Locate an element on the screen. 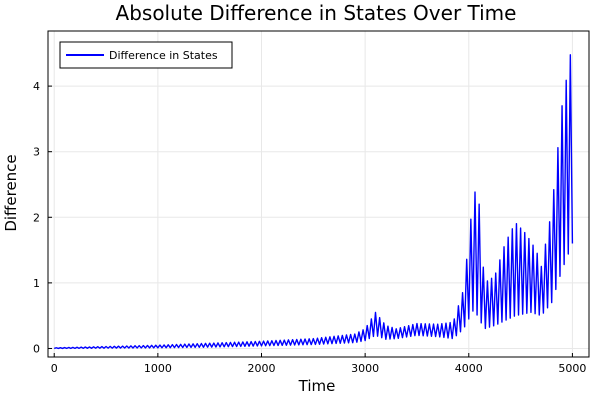 The image size is (600, 405). legend: Difference in States is located at coordinates (146, 55).